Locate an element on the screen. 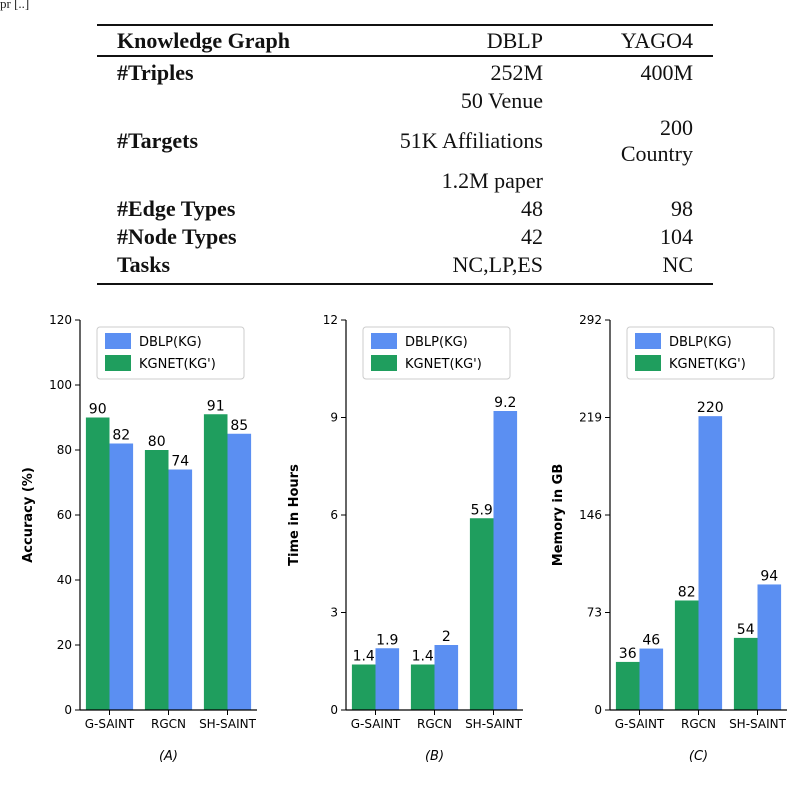 Image resolution: width=800 pixels, height=794 pixels. dblp-cell: 50 Venue is located at coordinates (501, 100).